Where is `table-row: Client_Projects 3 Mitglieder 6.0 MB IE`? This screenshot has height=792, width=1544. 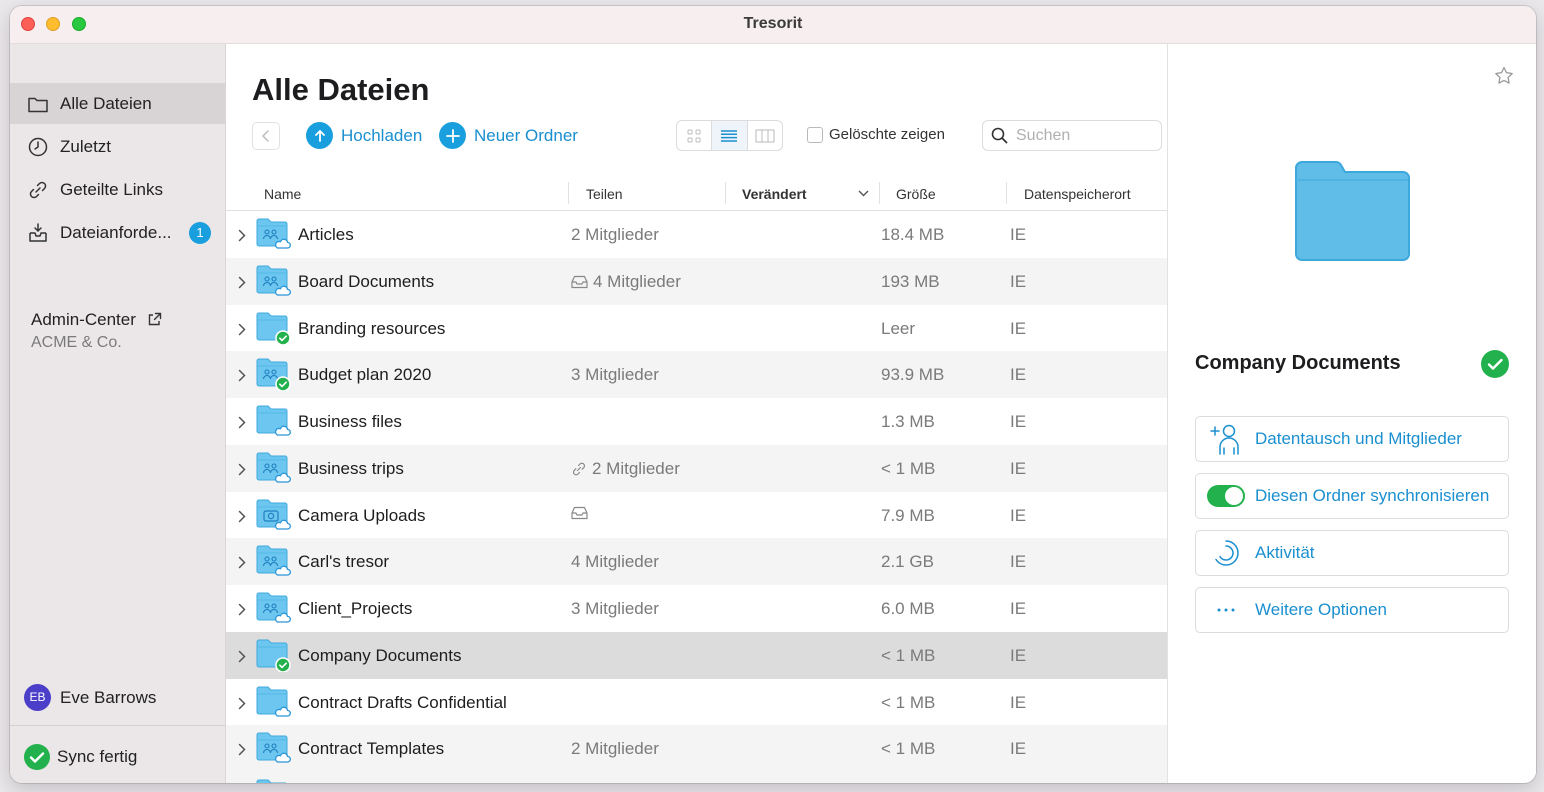 table-row: Client_Projects 3 Mitglieder 6.0 MB IE is located at coordinates (696, 608).